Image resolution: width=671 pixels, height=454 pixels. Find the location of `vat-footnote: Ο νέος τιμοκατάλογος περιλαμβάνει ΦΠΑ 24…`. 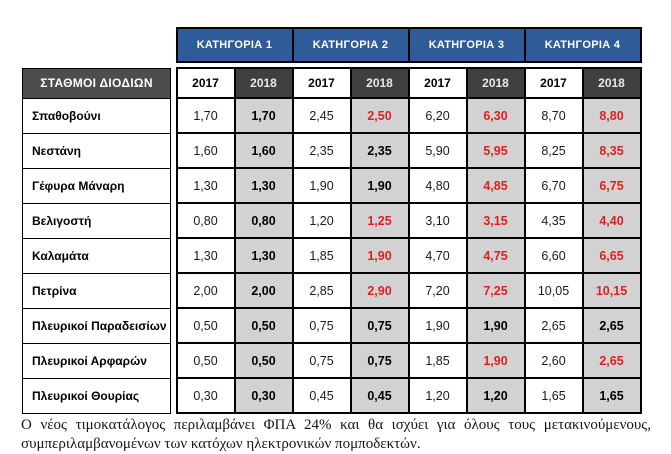

vat-footnote: Ο νέος τιμοκατάλογος περιλαμβάνει ΦΠΑ 24… is located at coordinates (336, 435).